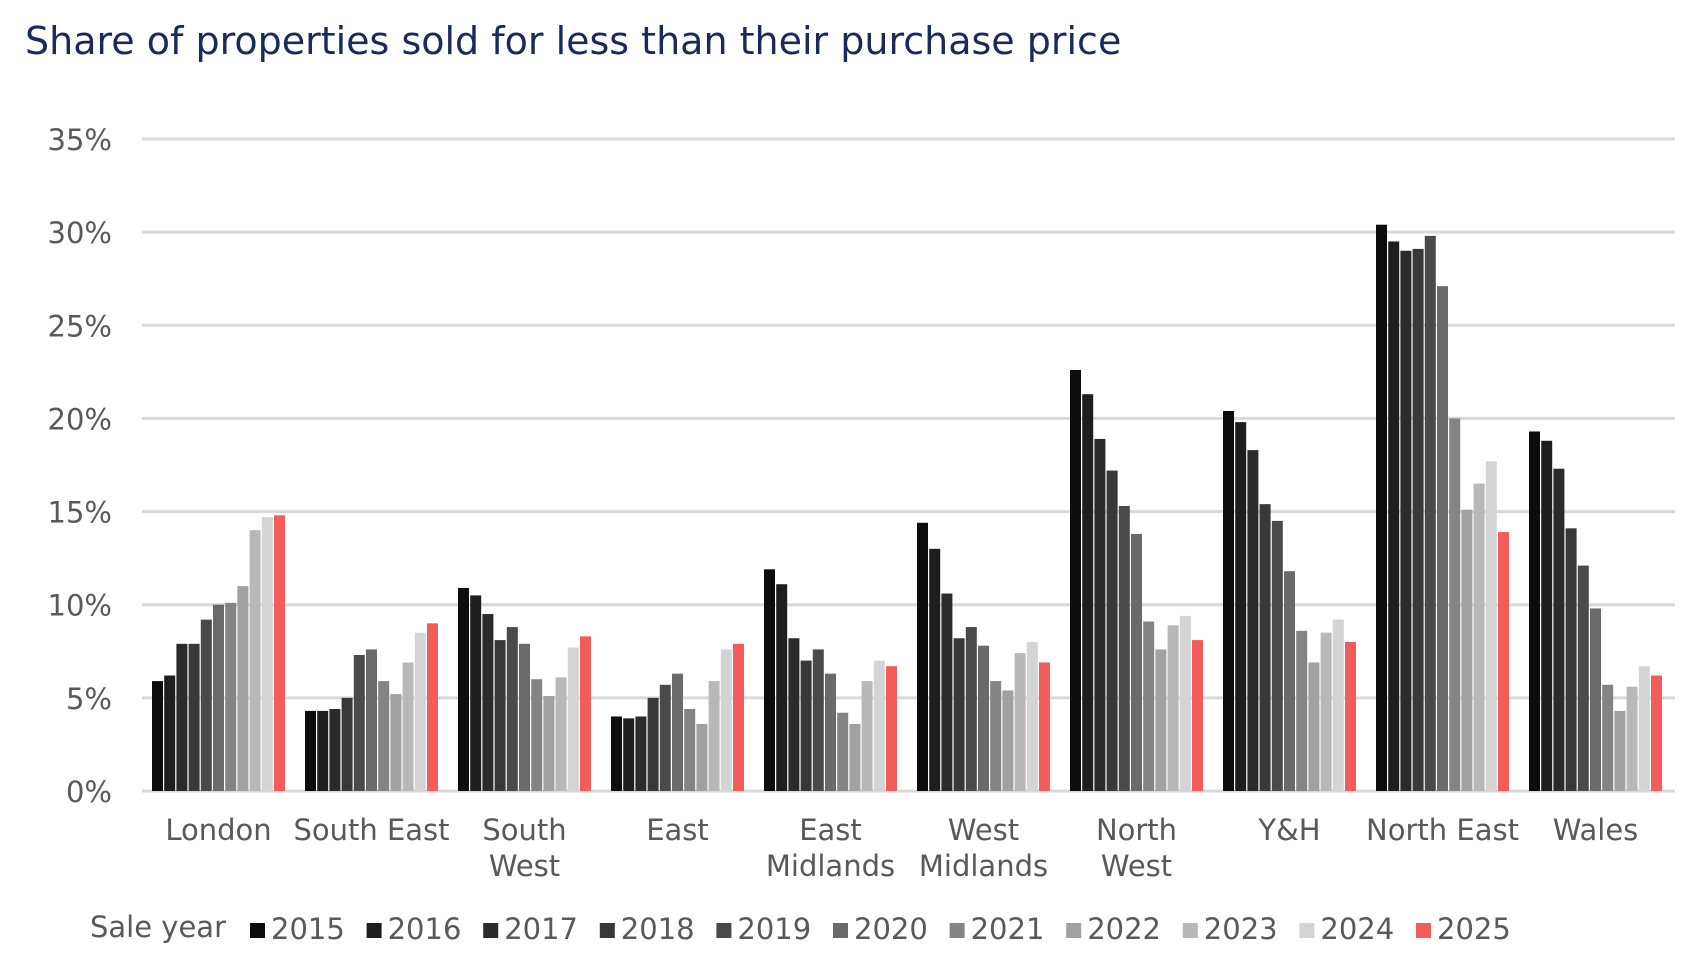  What do you see at coordinates (425, 929) in the screenshot?
I see `legend-label: 2016` at bounding box center [425, 929].